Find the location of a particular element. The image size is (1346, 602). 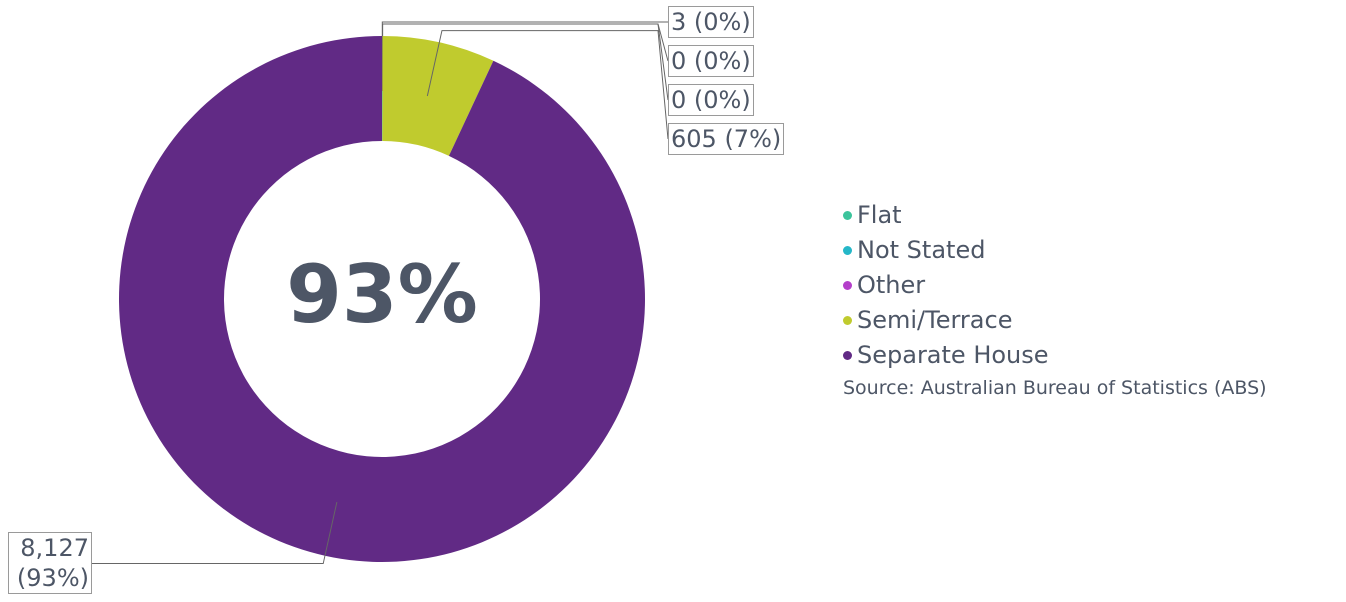

value-label: 605 (7%) is located at coordinates (726, 139).